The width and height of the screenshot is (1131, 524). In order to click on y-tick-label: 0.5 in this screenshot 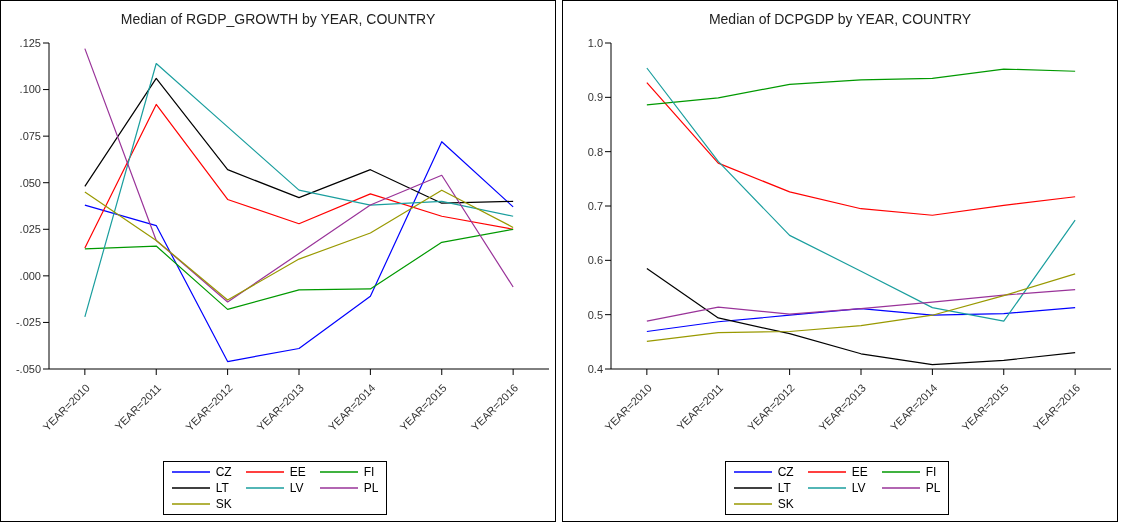, I will do `click(595, 314)`.